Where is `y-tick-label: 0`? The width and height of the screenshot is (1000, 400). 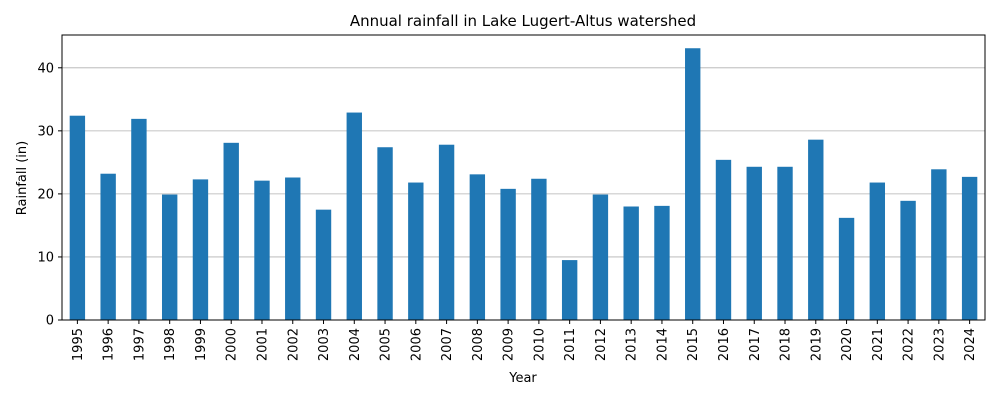 y-tick-label: 0 is located at coordinates (50, 321).